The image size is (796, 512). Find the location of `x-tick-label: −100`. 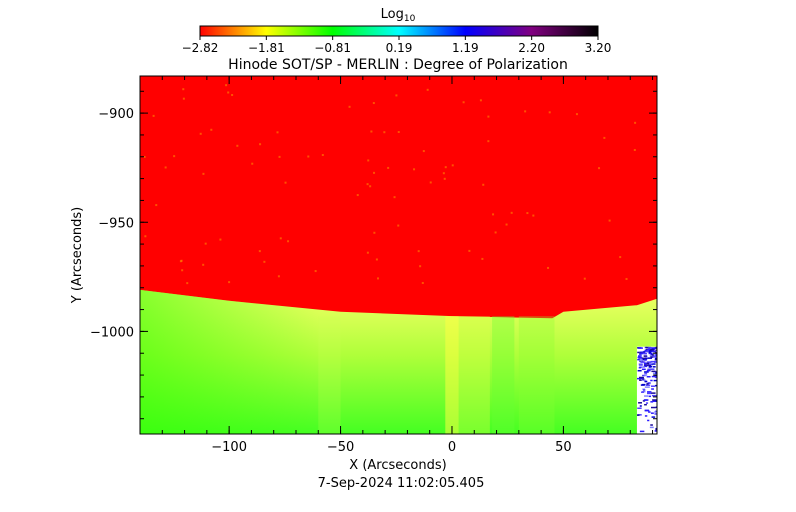

x-tick-label: −100 is located at coordinates (229, 447).